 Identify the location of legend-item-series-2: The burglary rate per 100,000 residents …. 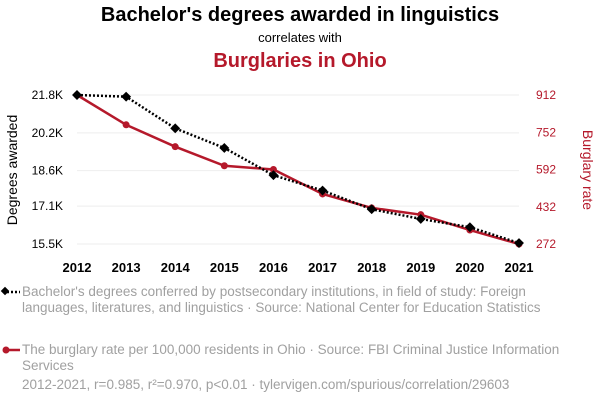
(291, 357).